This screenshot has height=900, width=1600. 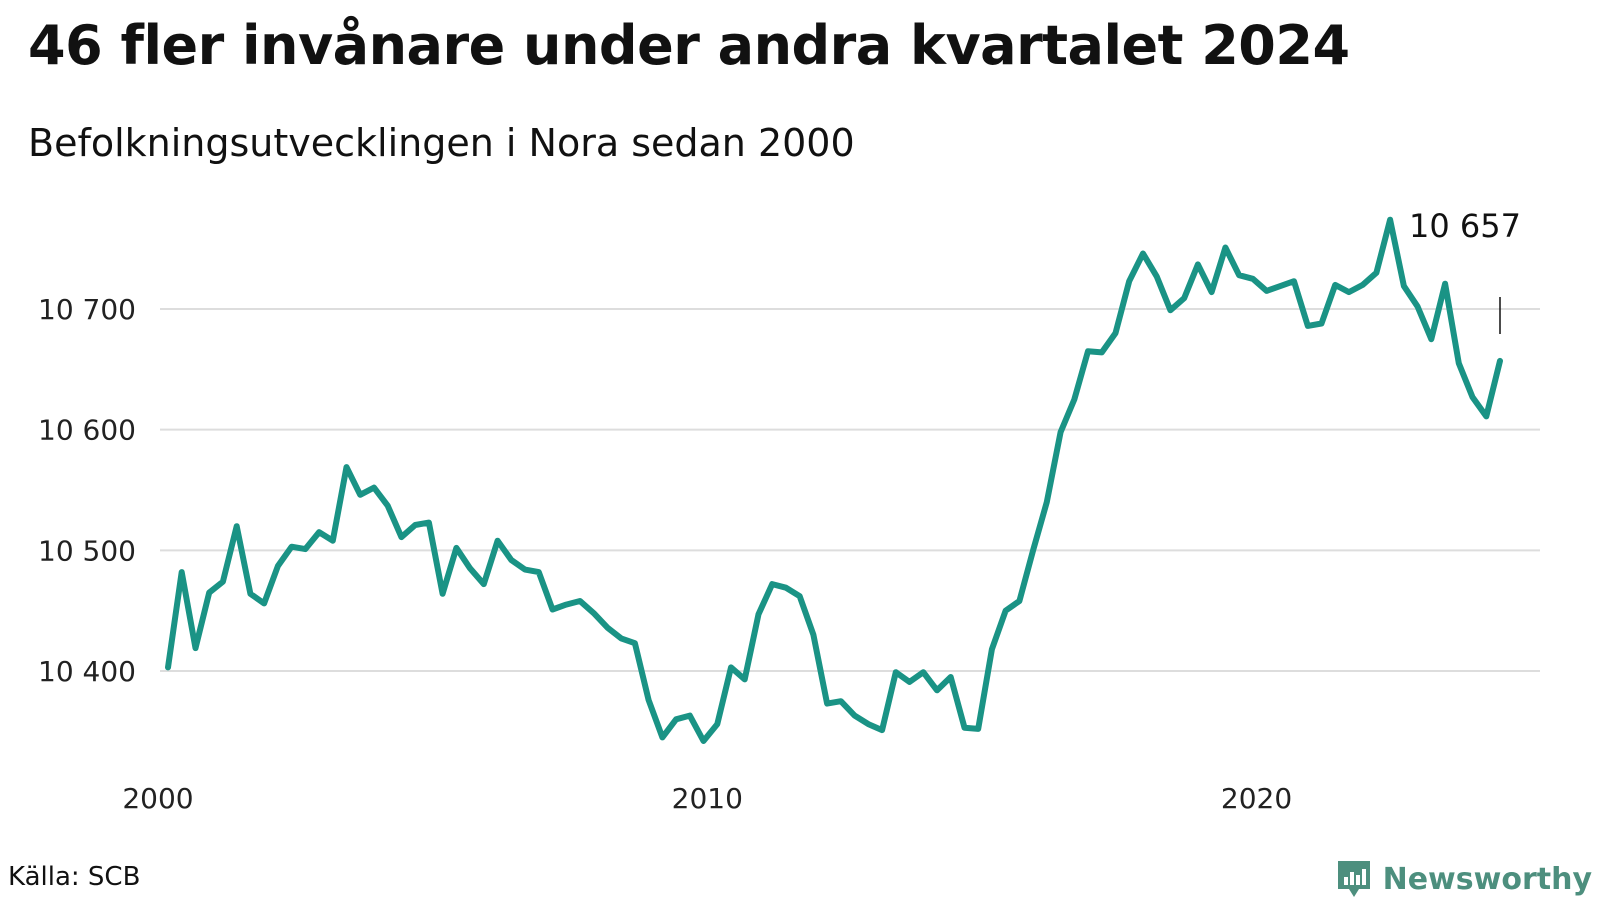 I want to click on x-axis-ticks: 2000 2010 2020, so click(x=707, y=798).